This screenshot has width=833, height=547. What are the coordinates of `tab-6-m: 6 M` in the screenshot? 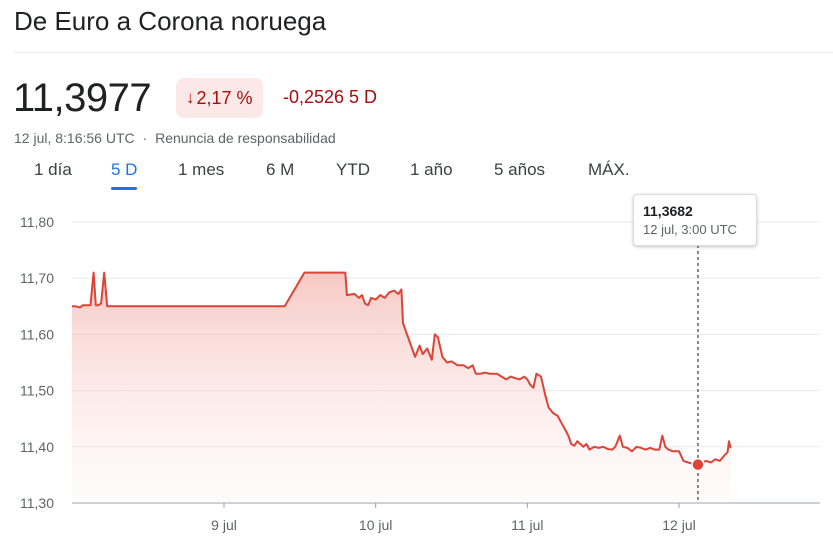 It's located at (280, 169).